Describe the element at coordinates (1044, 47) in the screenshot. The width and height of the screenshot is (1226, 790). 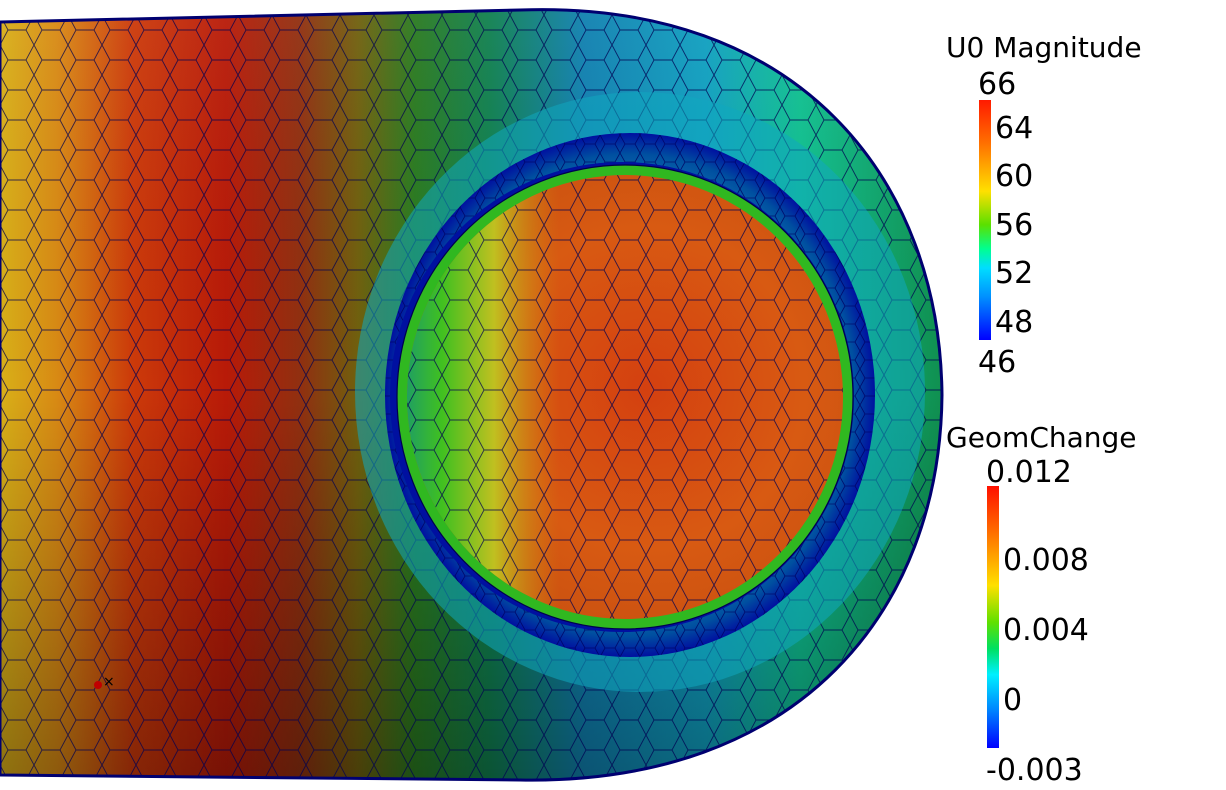
I see `legend-u0-title: U0 Magnitude` at that location.